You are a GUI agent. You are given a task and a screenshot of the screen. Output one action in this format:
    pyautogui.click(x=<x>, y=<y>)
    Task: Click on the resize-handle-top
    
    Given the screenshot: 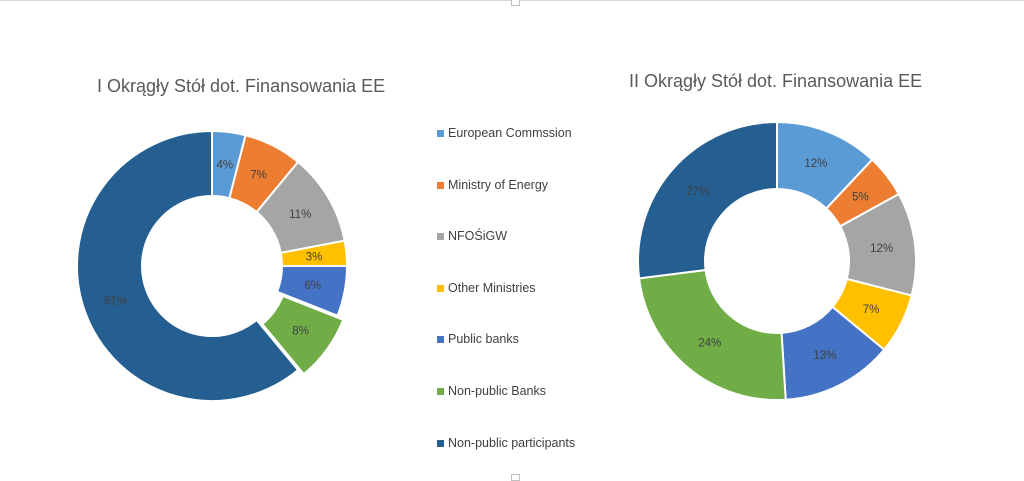 What is the action you would take?
    pyautogui.click(x=515, y=3)
    